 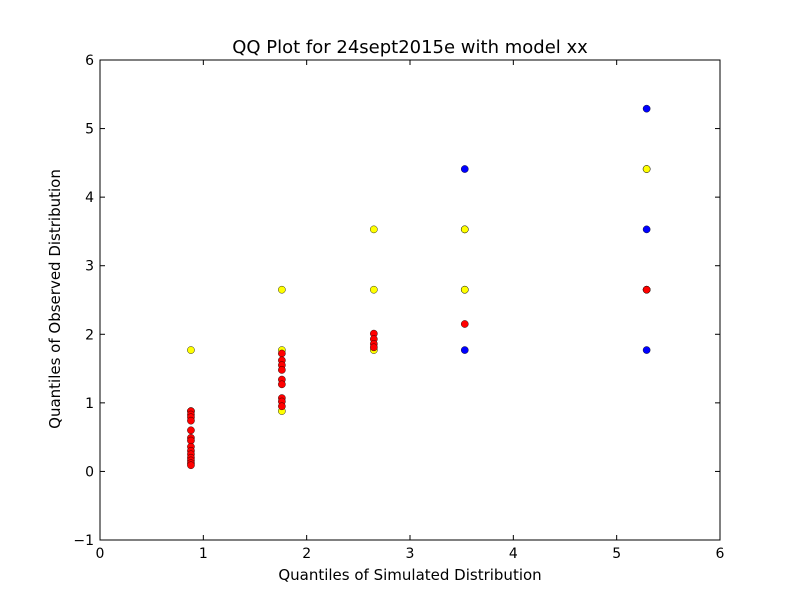 What do you see at coordinates (89, 267) in the screenshot?
I see `y-tick-label: 3` at bounding box center [89, 267].